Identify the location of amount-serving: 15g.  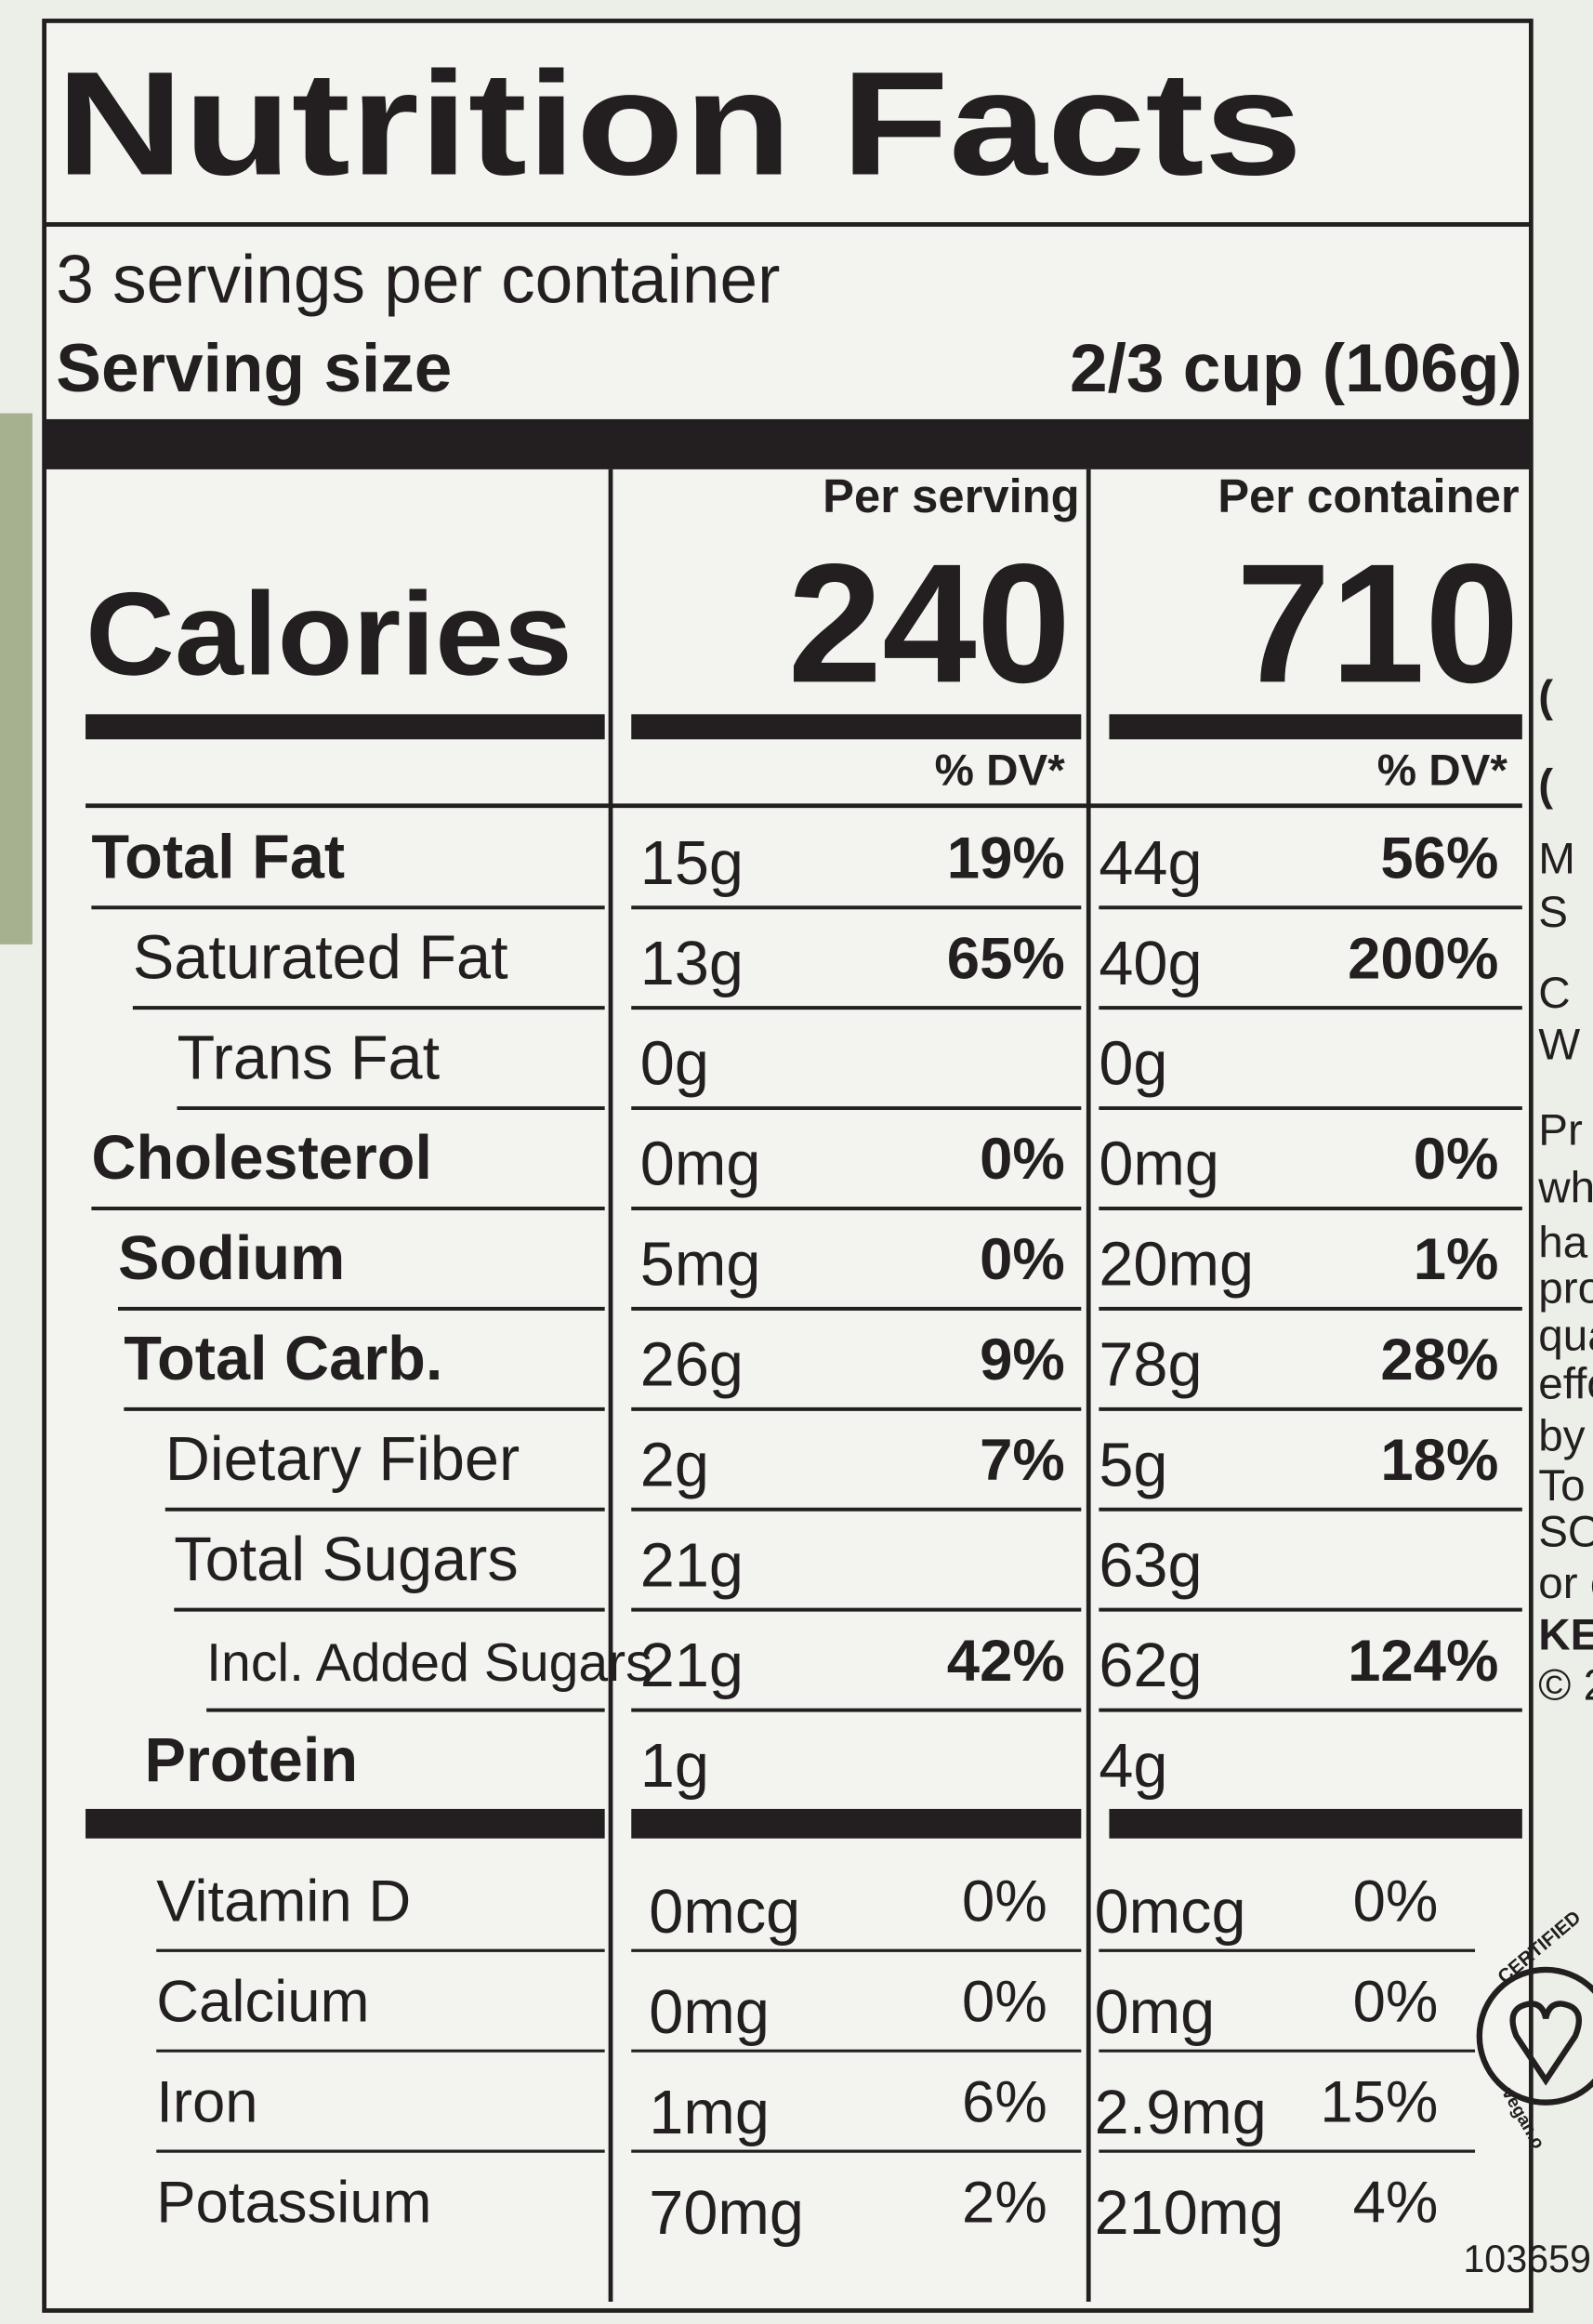
(692, 863).